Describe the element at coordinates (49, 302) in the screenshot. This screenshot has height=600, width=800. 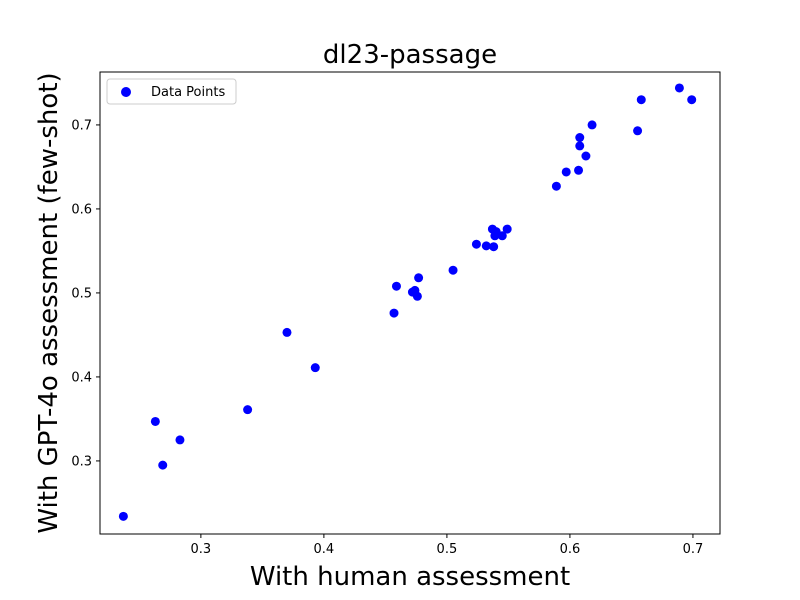
I see `y-axis-label: With GPT-4o assessment (few-shot)` at that location.